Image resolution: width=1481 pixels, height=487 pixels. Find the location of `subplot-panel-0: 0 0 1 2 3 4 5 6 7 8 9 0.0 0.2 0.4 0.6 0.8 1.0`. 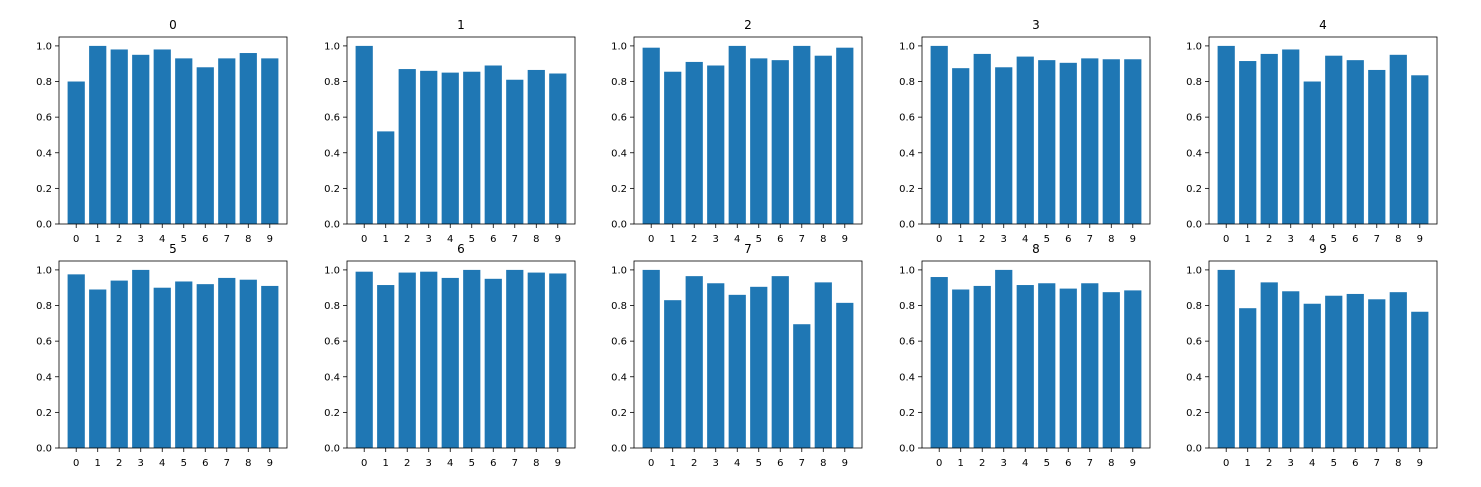

subplot-panel-0: 0 0 1 2 3 4 5 6 7 8 9 0.0 0.2 0.4 0.6 0.8 1.0 is located at coordinates (162, 131).